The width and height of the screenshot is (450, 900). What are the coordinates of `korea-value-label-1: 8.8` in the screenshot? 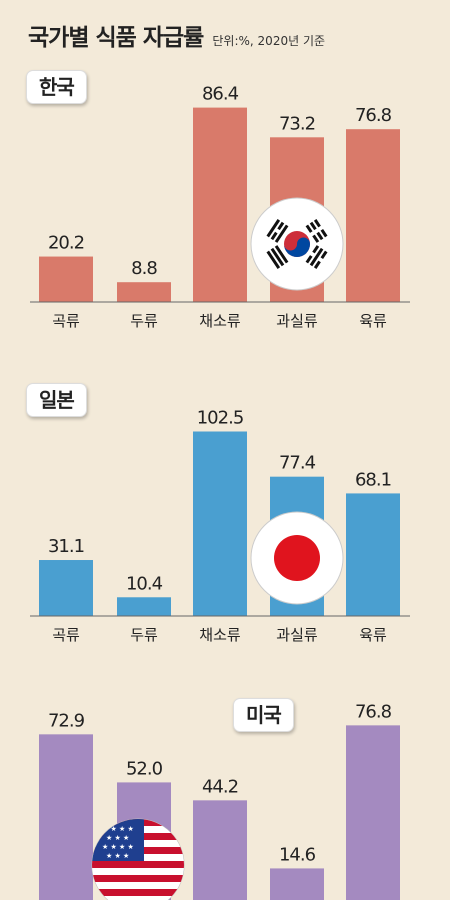 It's located at (144, 268).